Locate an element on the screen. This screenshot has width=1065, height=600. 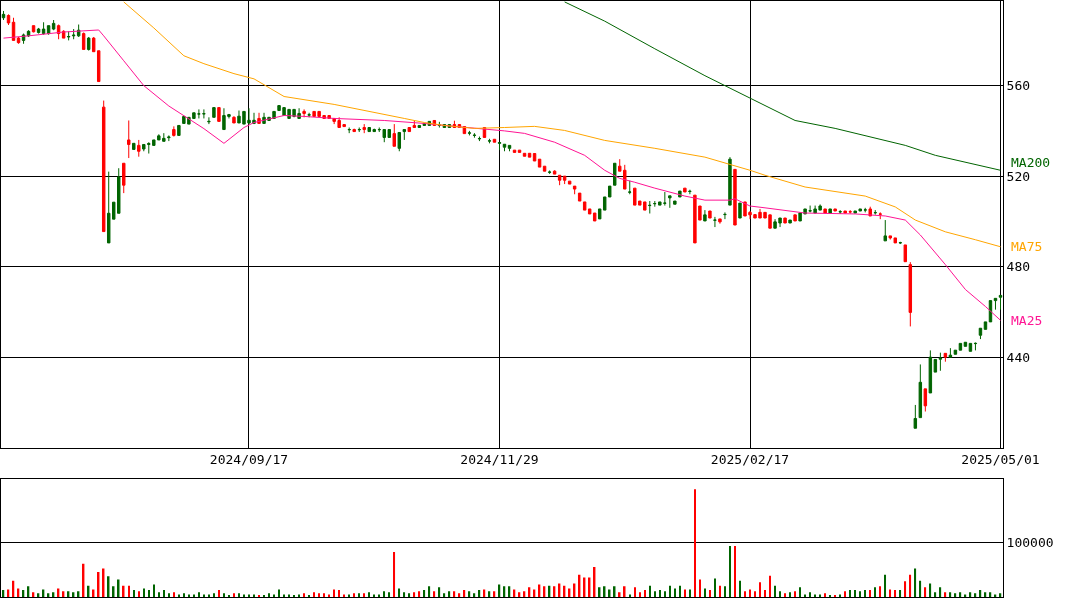
series-label: MA200 is located at coordinates (1031, 162).